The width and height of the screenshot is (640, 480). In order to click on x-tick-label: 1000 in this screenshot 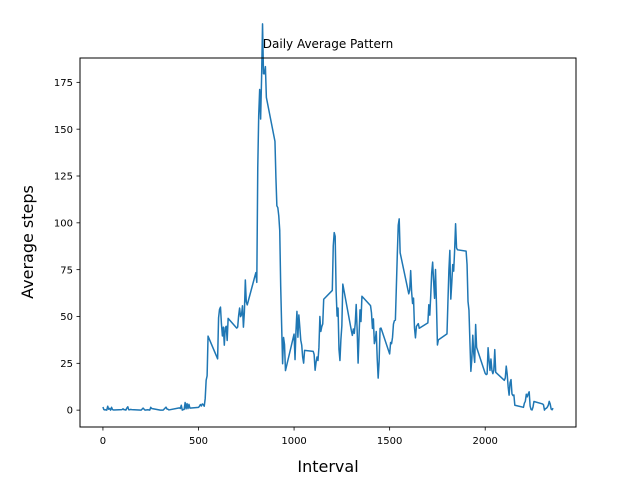, I will do `click(293, 441)`.